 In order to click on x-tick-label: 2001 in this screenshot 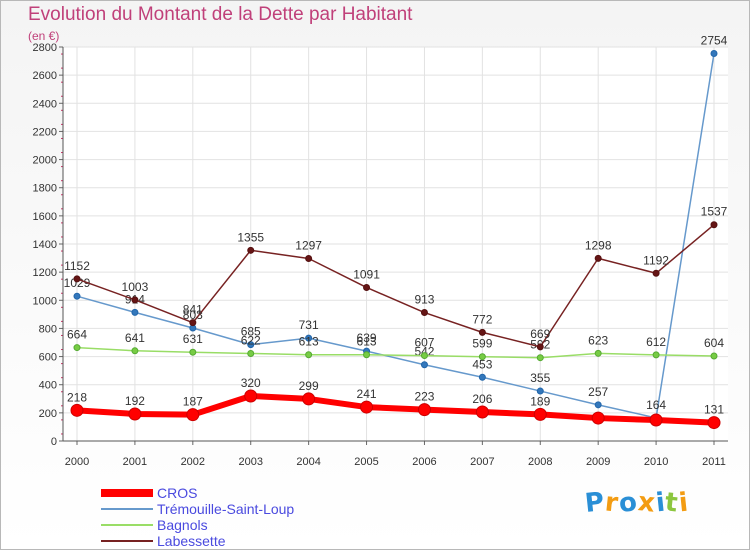, I will do `click(135, 462)`.